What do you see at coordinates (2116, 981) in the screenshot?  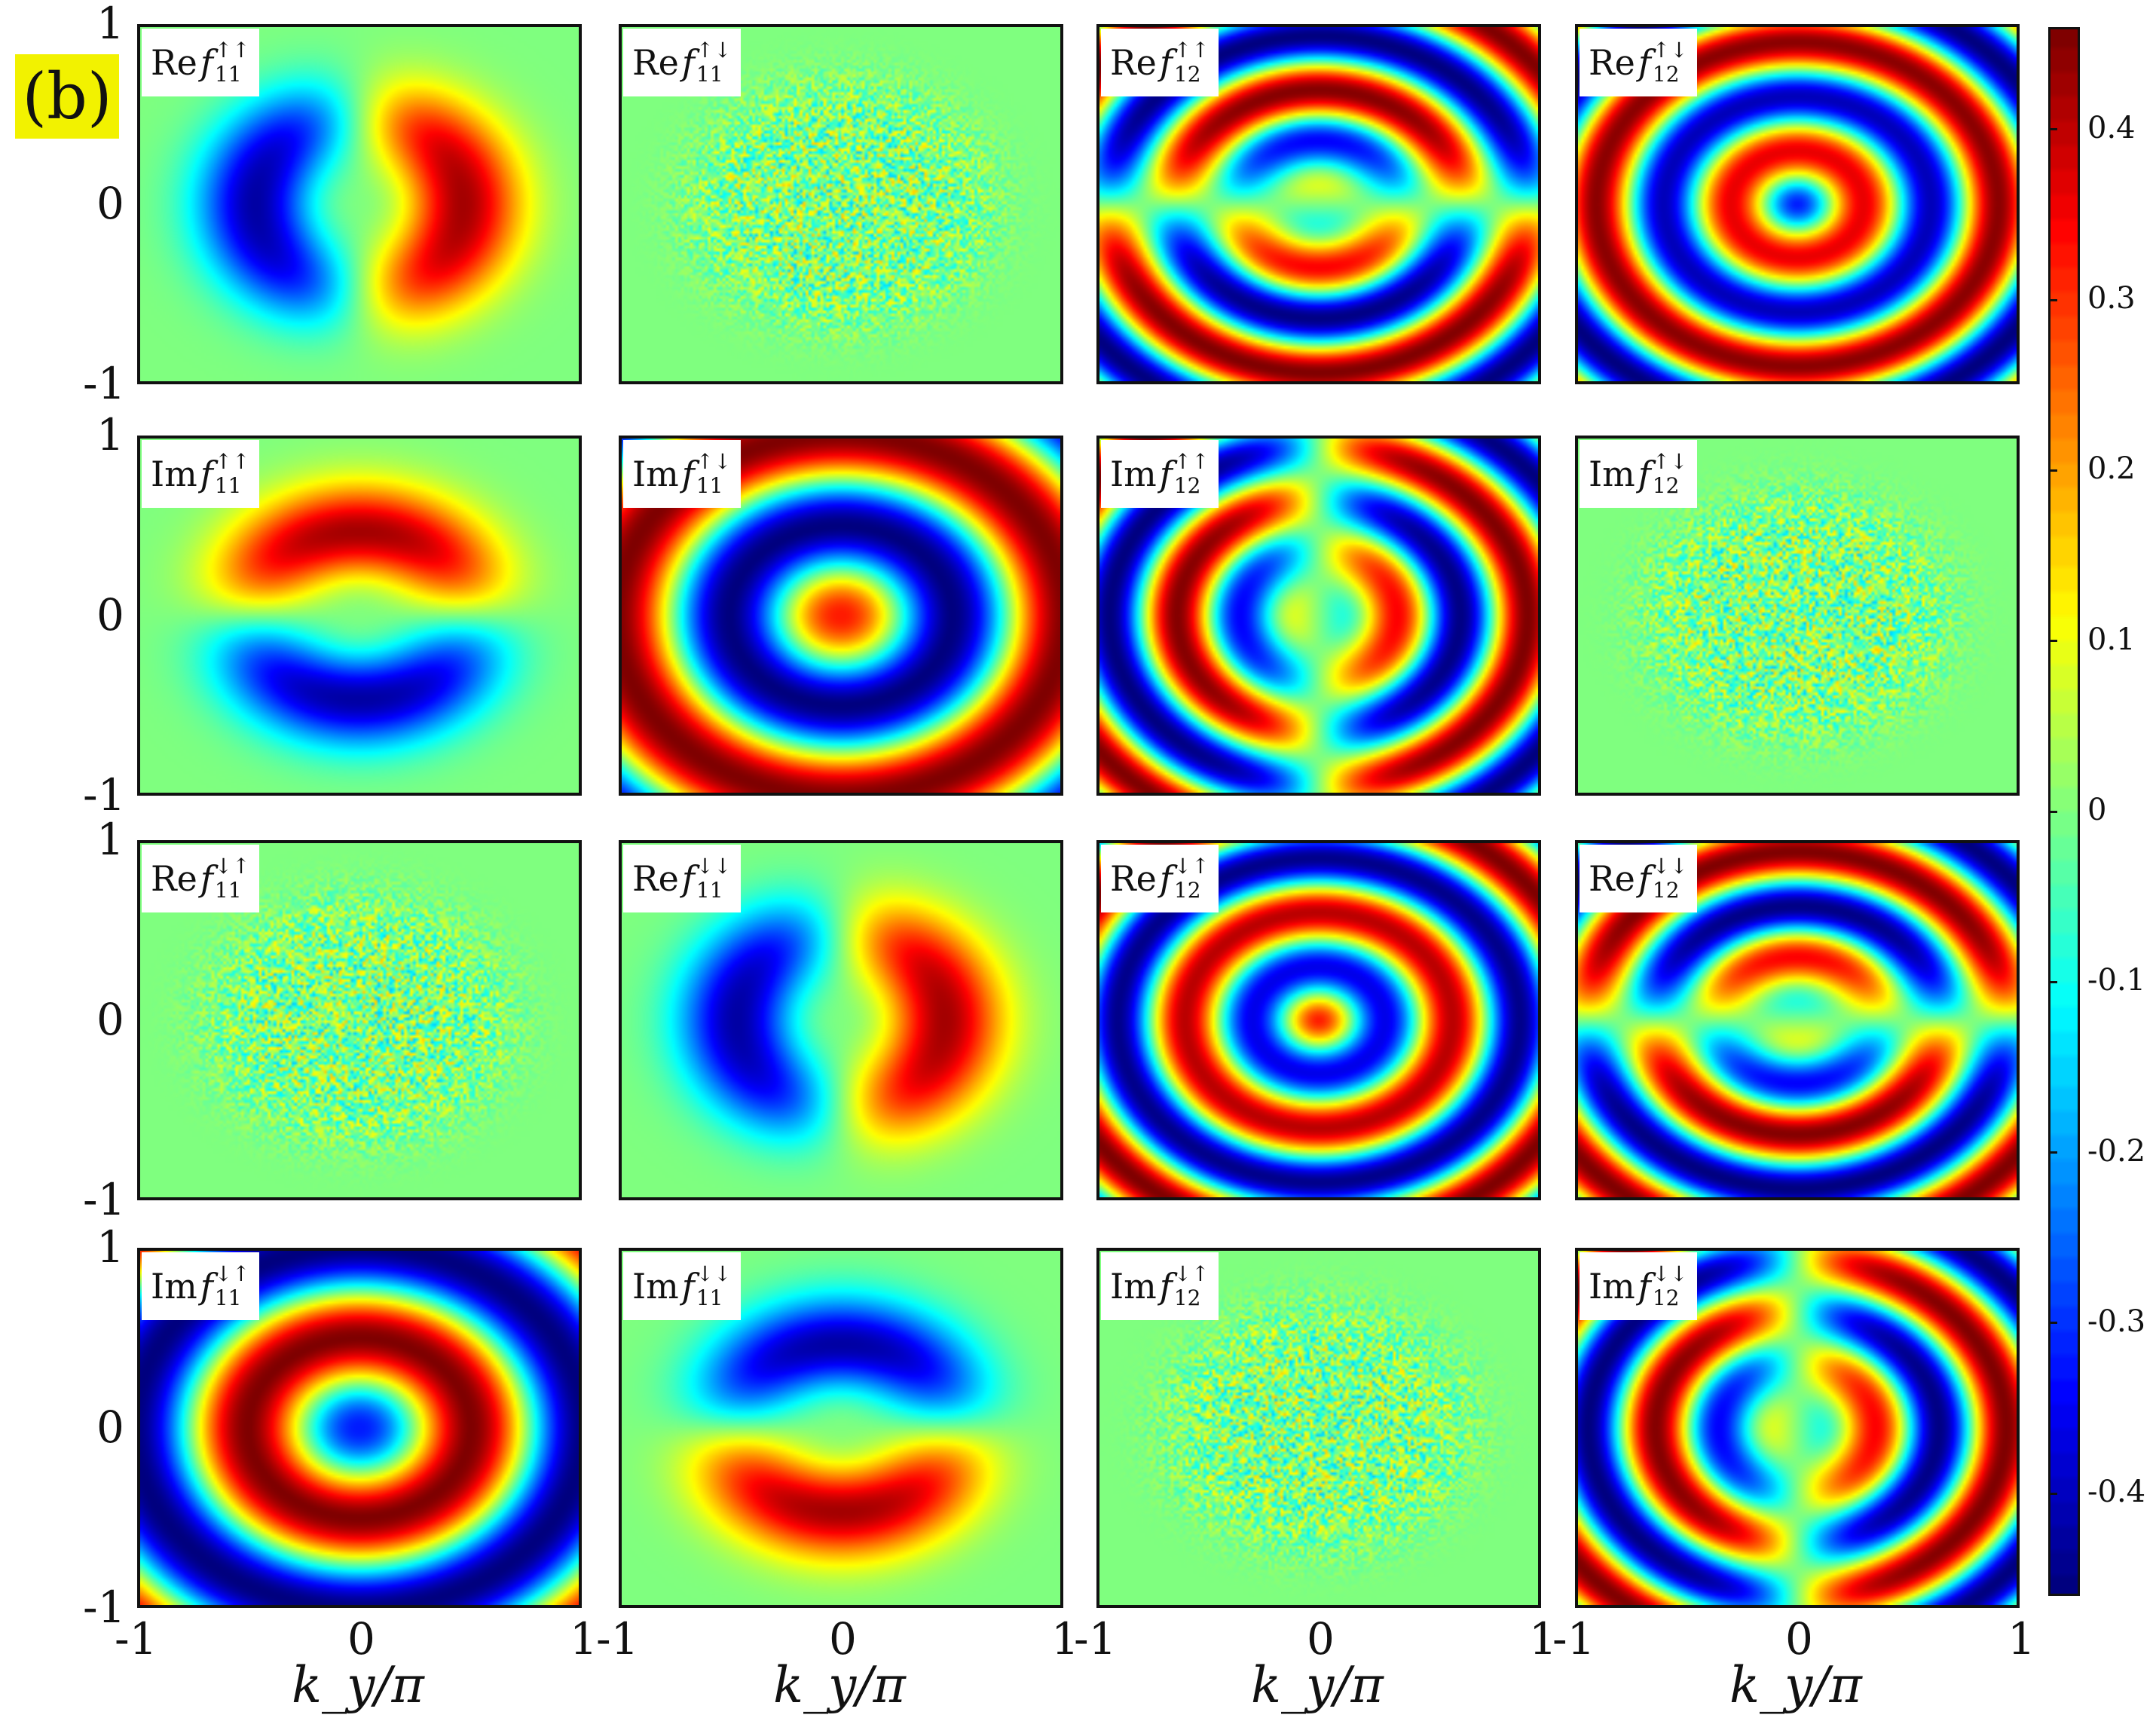 I see `colorbar-tick-label: -0.1` at bounding box center [2116, 981].